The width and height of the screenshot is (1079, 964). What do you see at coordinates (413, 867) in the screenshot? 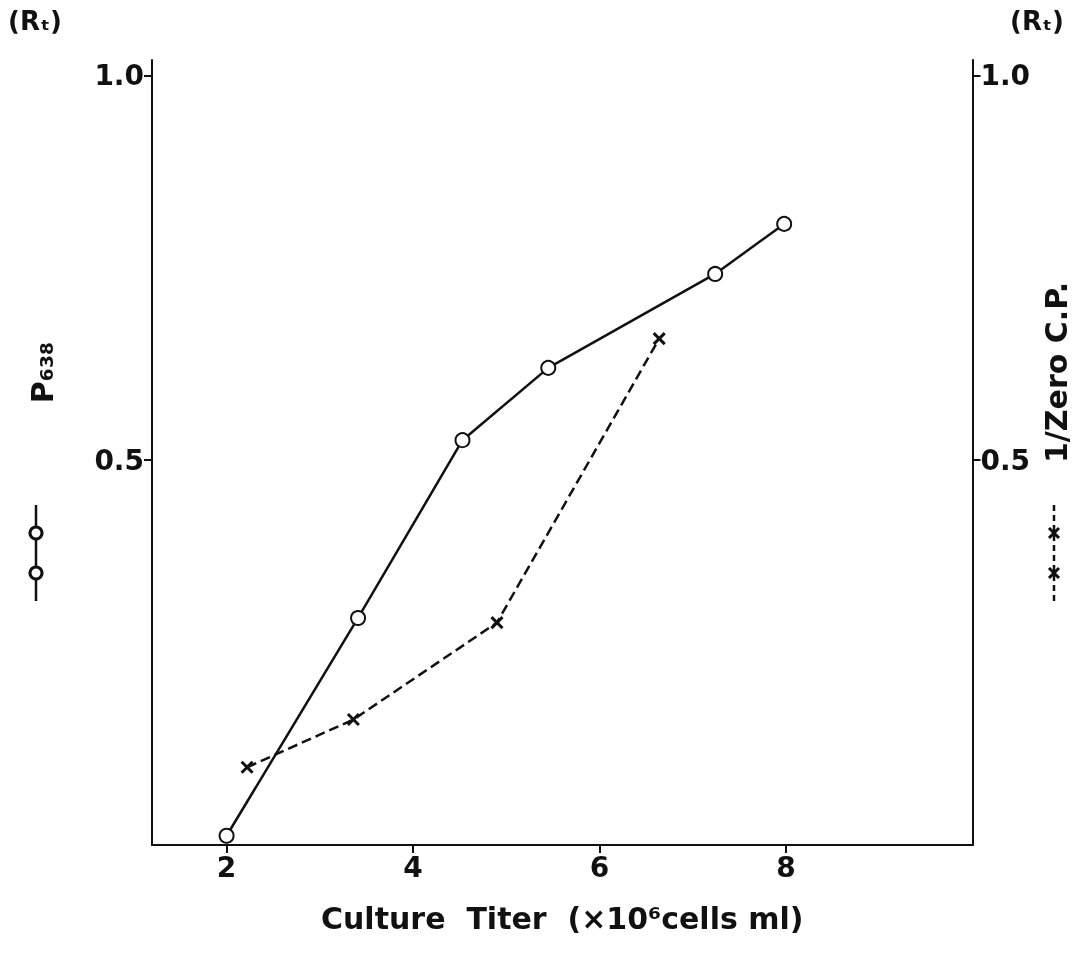
I see `x-tick-label: 4` at bounding box center [413, 867].